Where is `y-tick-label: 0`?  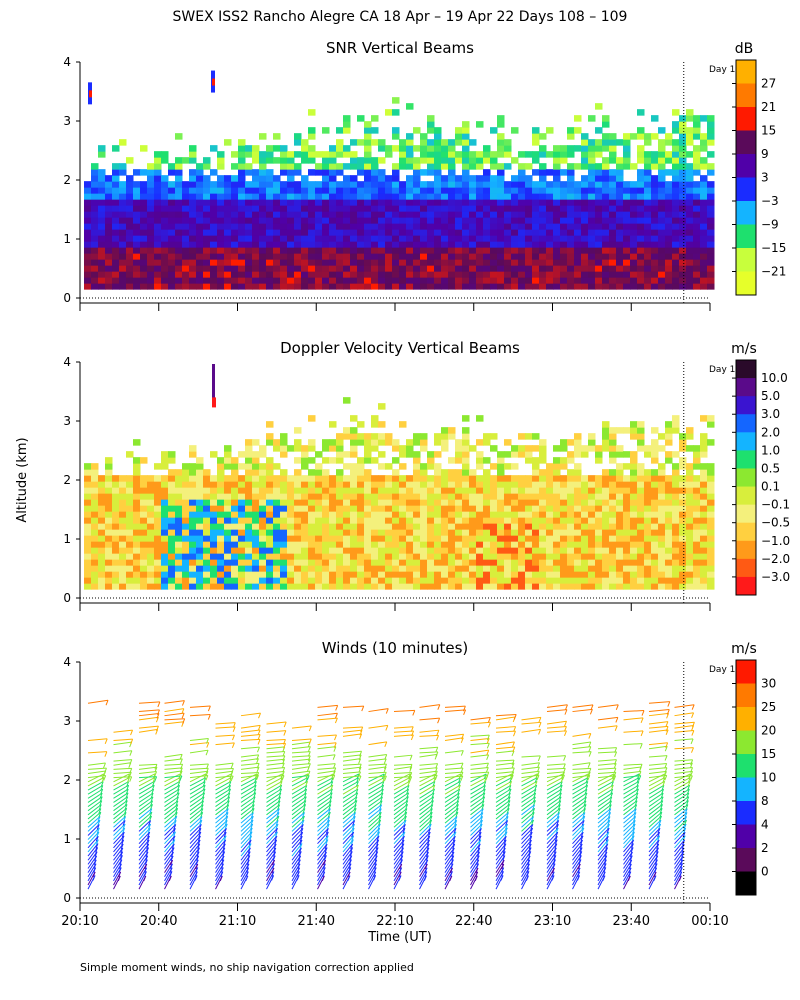
y-tick-label: 0 is located at coordinates (67, 598).